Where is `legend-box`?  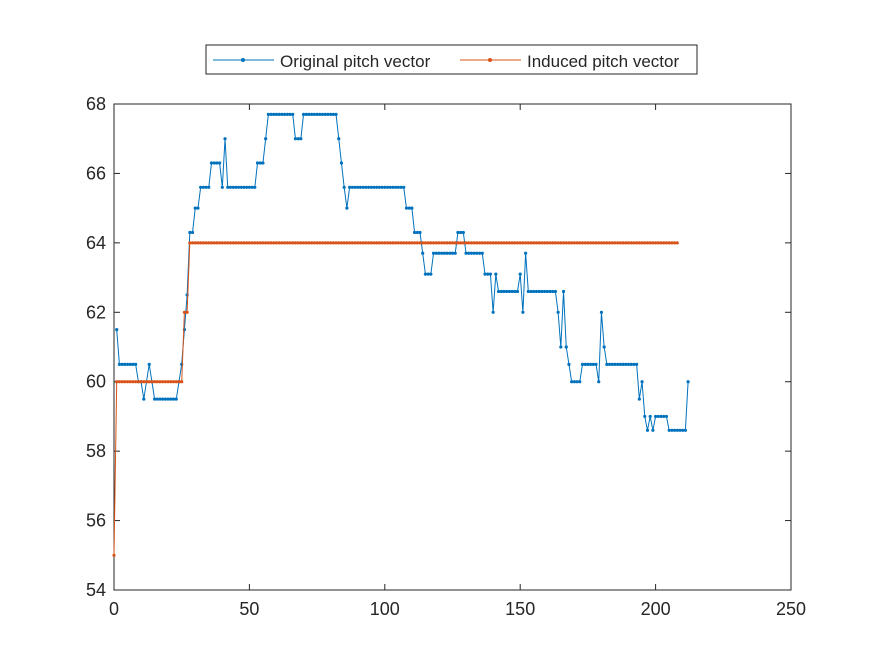 legend-box is located at coordinates (451, 59).